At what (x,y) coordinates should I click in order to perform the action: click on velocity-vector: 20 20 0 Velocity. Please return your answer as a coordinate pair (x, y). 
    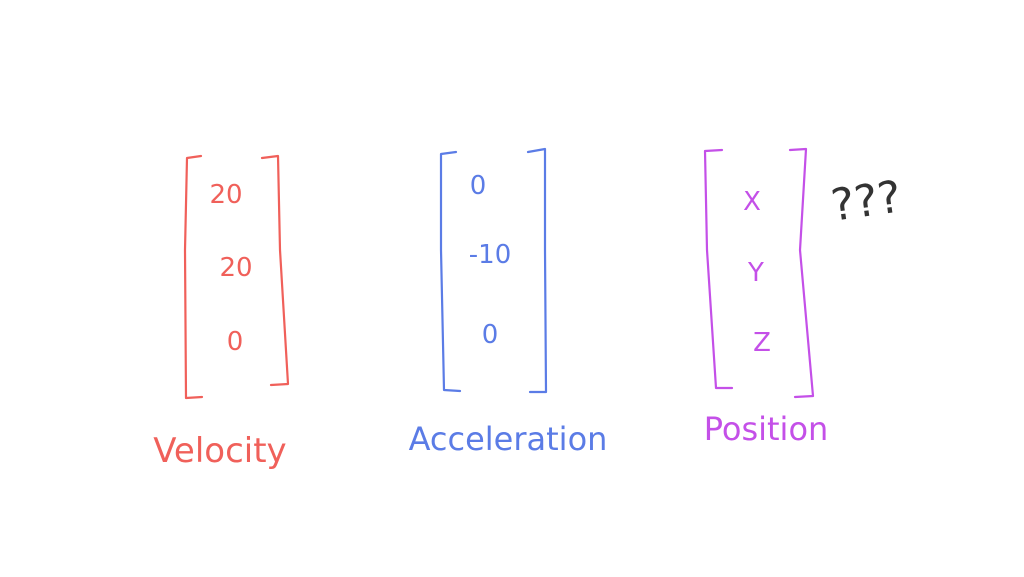
    Looking at the image, I should click on (221, 312).